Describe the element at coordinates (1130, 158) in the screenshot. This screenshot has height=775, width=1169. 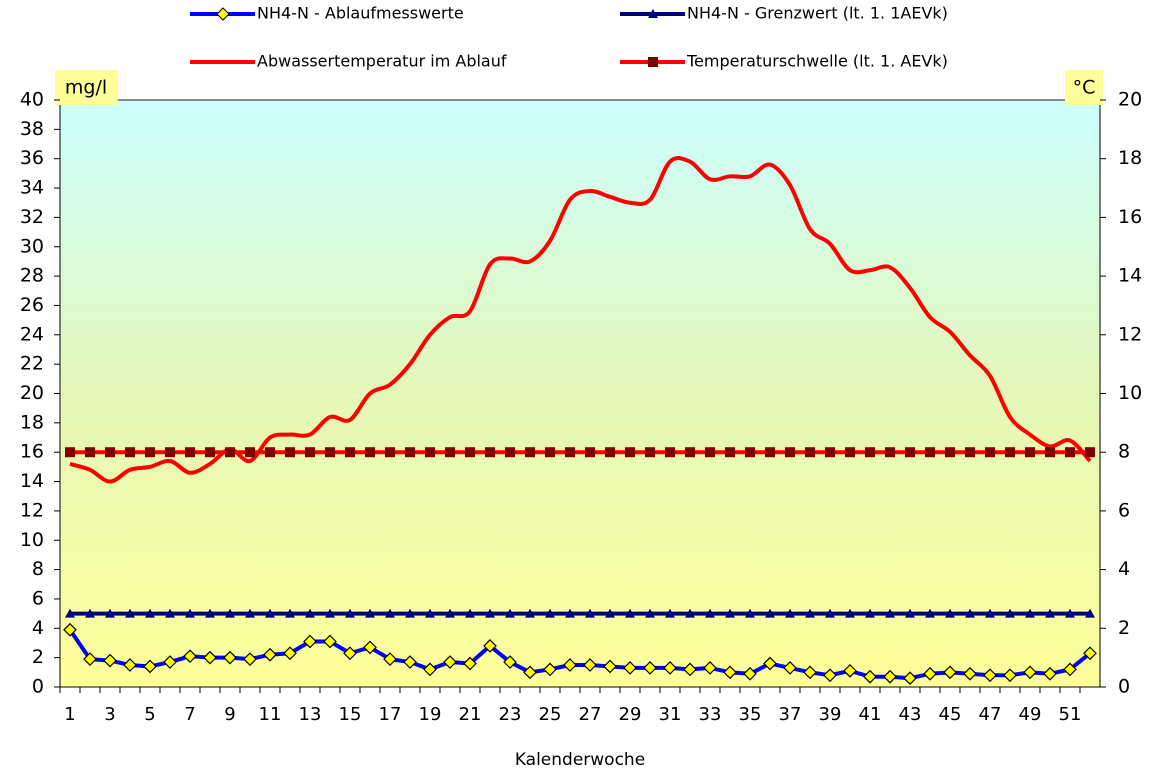
I see `y2-tick-label: 18` at that location.